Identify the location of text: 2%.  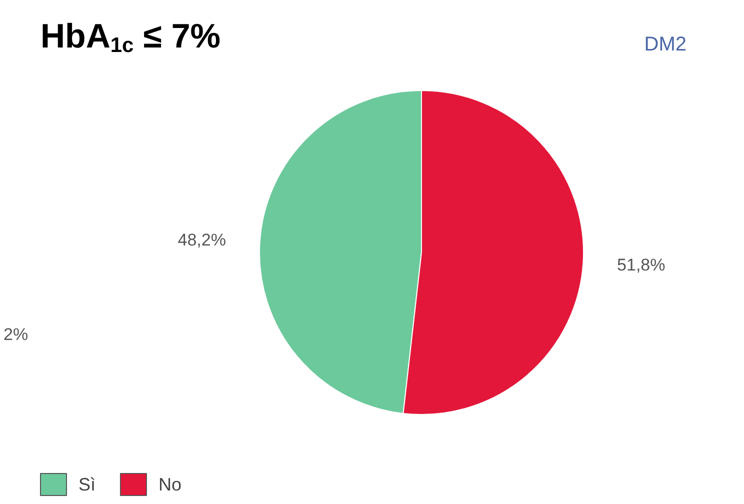
(16, 334).